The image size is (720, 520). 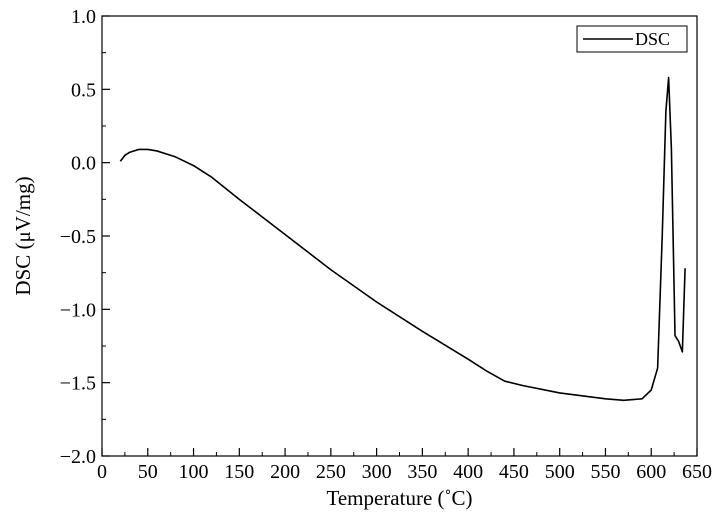 I want to click on x-tick-label: 550, so click(x=605, y=472).